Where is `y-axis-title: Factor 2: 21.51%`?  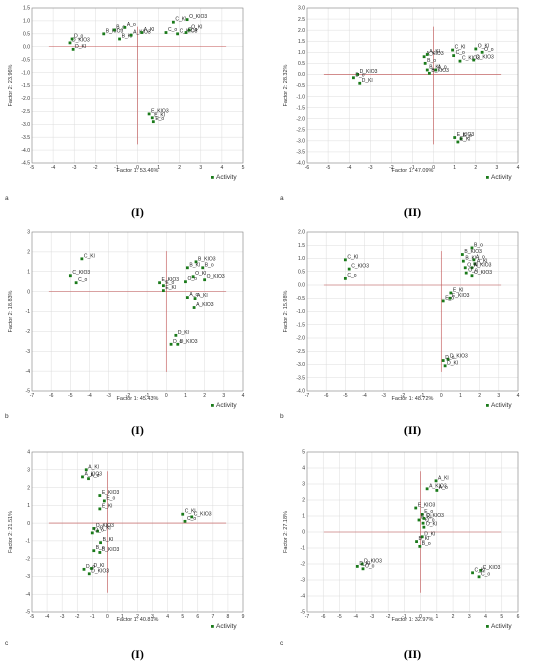 y-axis-title: Factor 2: 21.51% is located at coordinates (11, 532).